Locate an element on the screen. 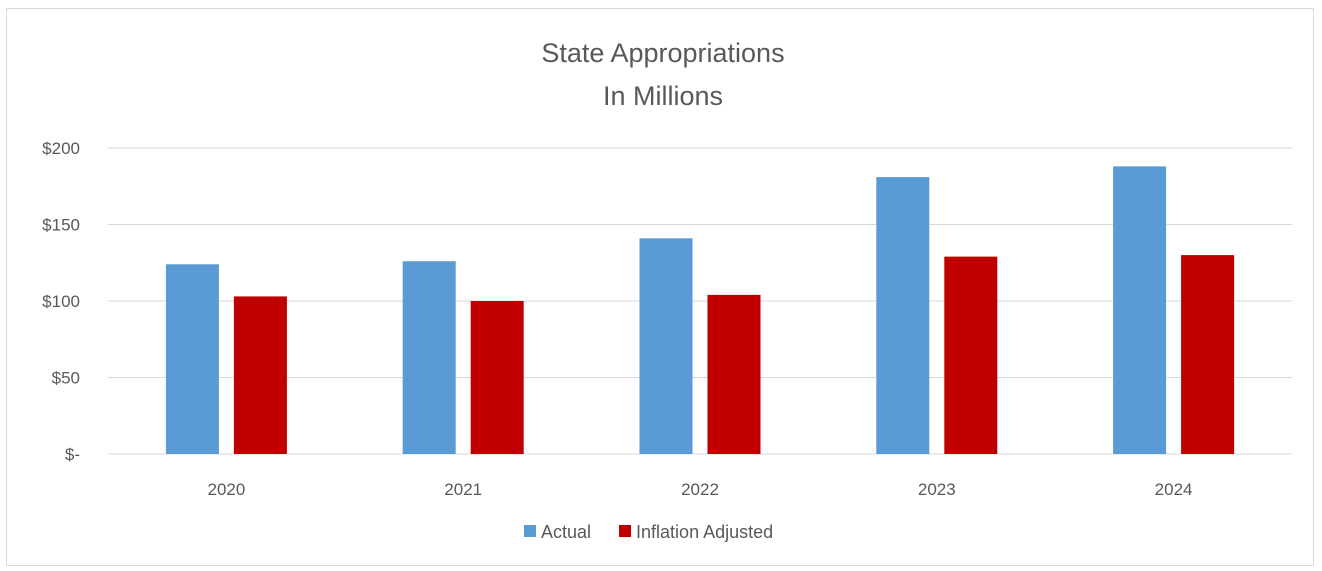 This screenshot has height=571, width=1322. y-tick-label: $200 is located at coordinates (61, 148).